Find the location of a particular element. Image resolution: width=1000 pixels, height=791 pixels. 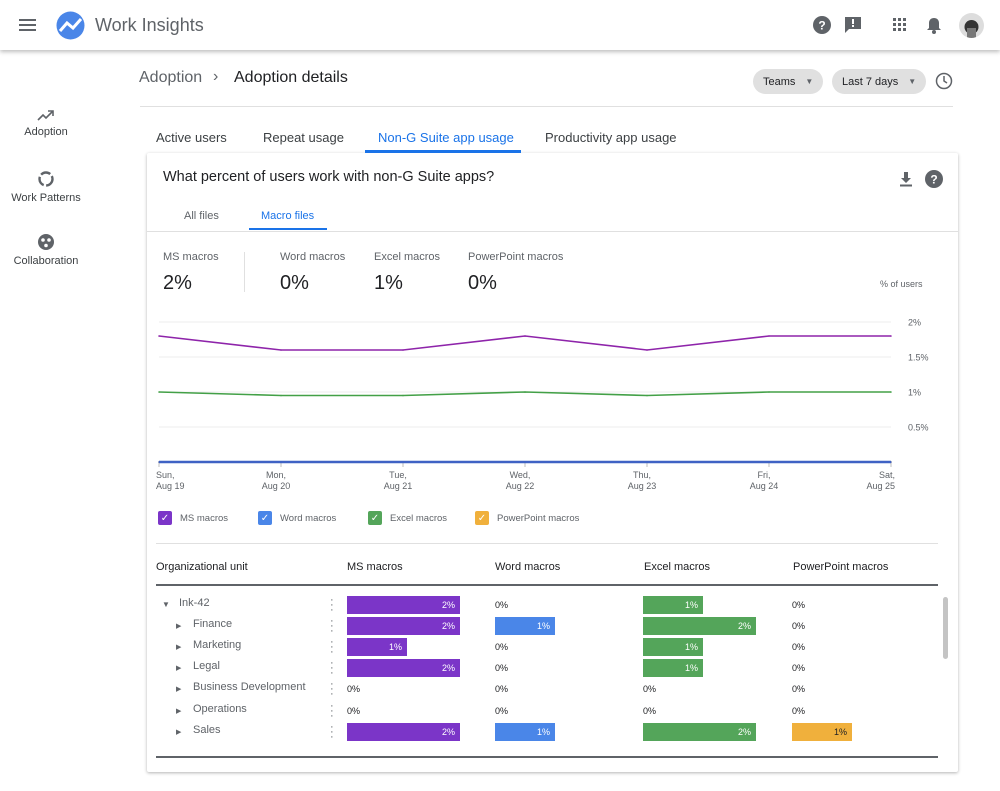

org-unit-name: Legal is located at coordinates (206, 666).